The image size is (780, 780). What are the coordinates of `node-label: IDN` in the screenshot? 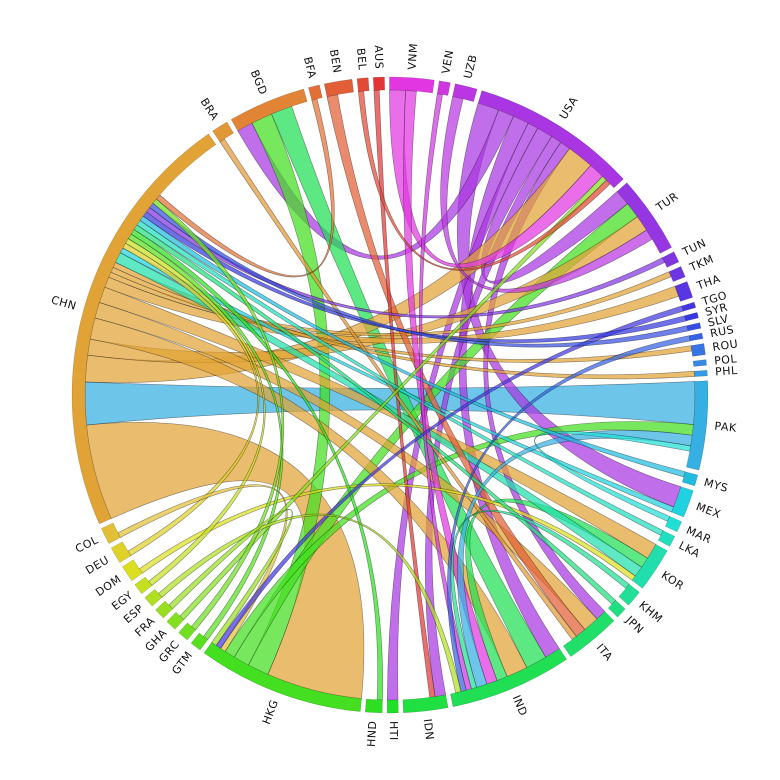 It's located at (428, 729).